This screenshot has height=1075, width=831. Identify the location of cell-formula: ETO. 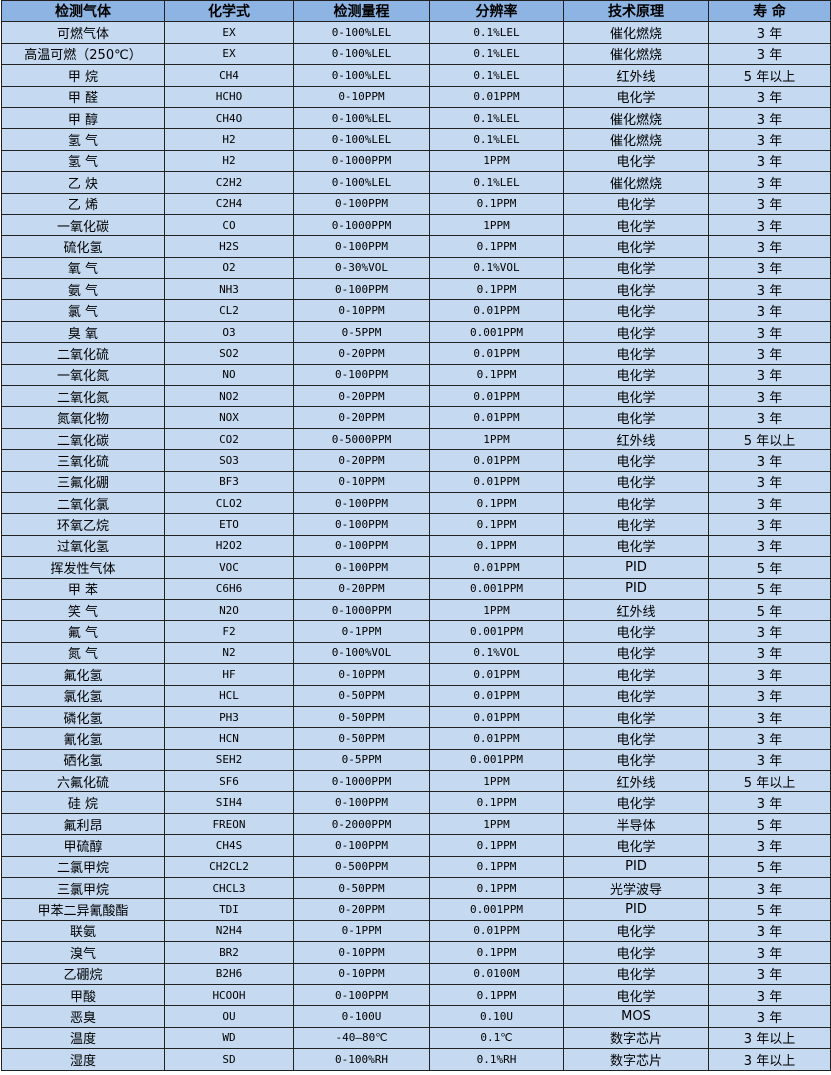
(229, 524).